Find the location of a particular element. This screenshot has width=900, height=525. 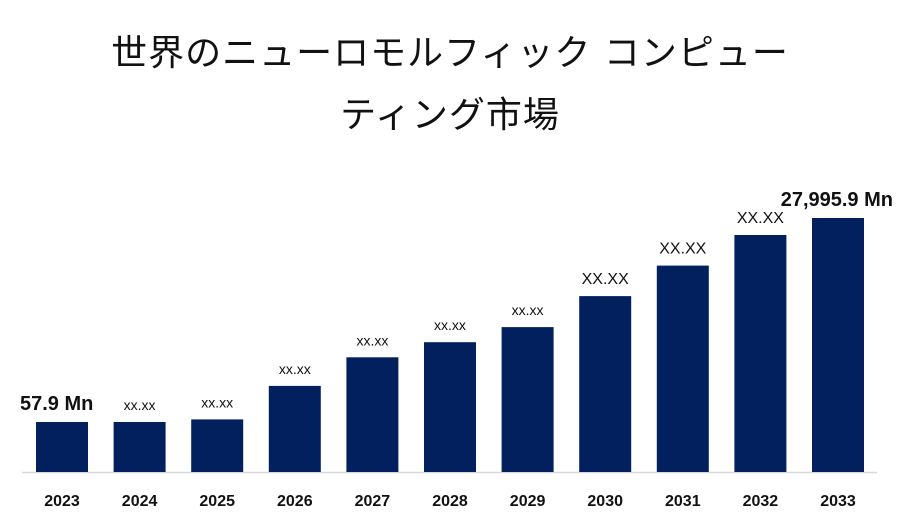

x-tick-2031: 2031 is located at coordinates (683, 501).